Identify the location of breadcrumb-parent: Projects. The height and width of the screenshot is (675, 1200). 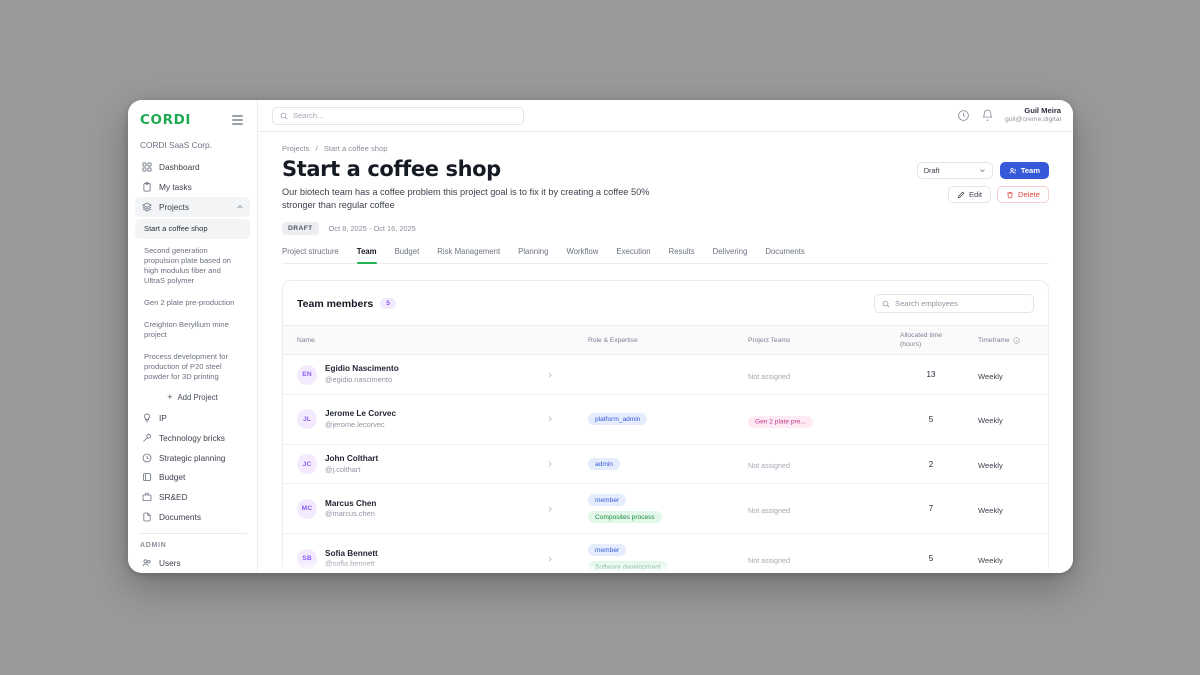
(296, 148).